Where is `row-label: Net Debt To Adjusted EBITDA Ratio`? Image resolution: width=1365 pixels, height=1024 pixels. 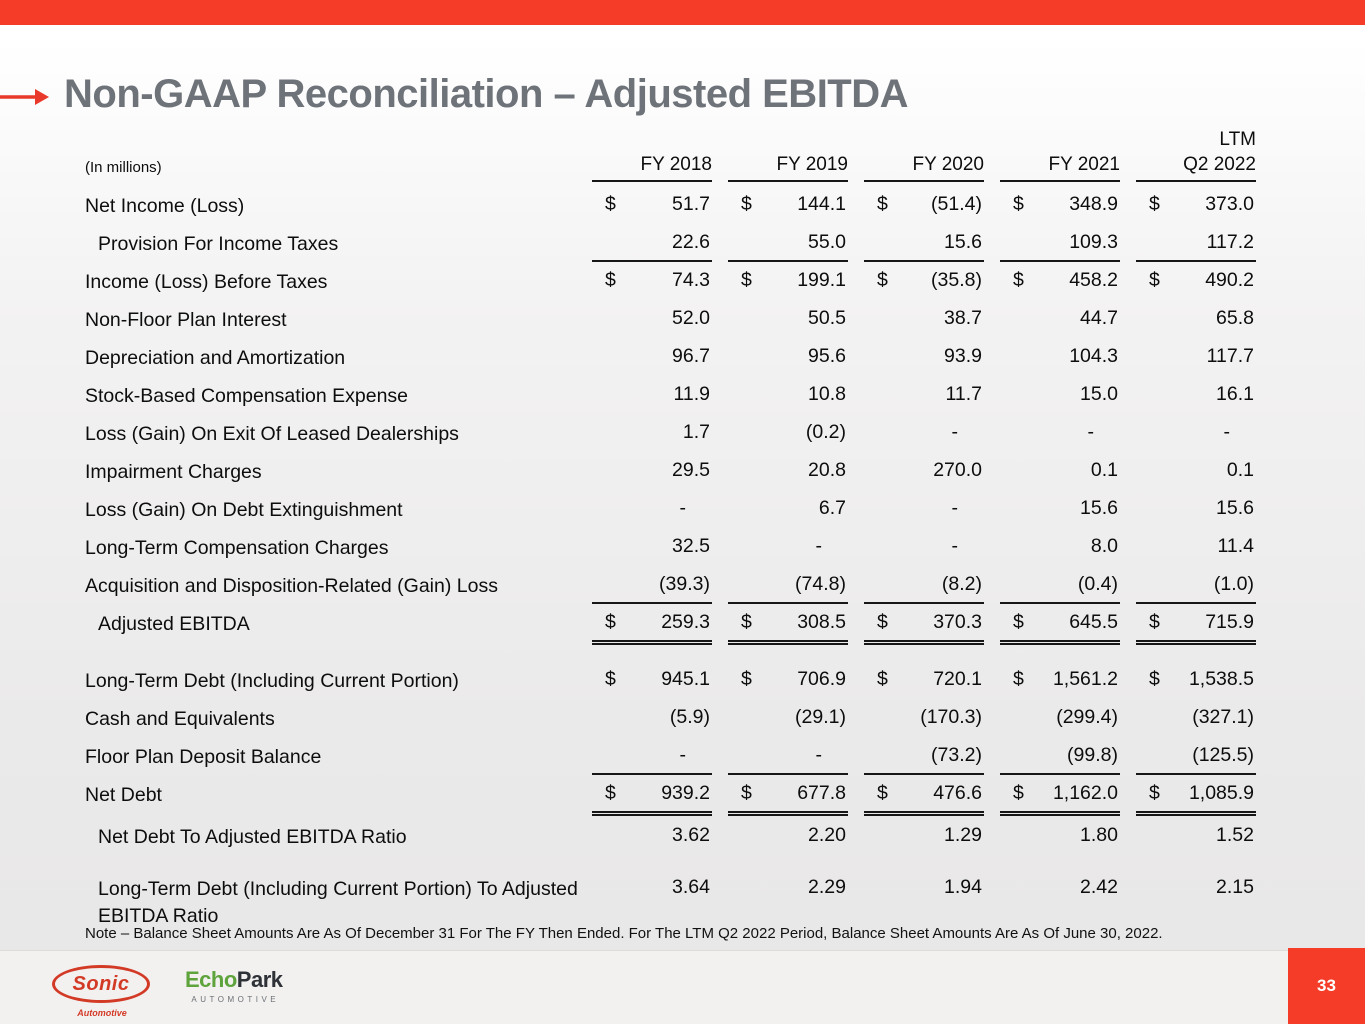
row-label: Net Debt To Adjusted EBITDA Ratio is located at coordinates (252, 837).